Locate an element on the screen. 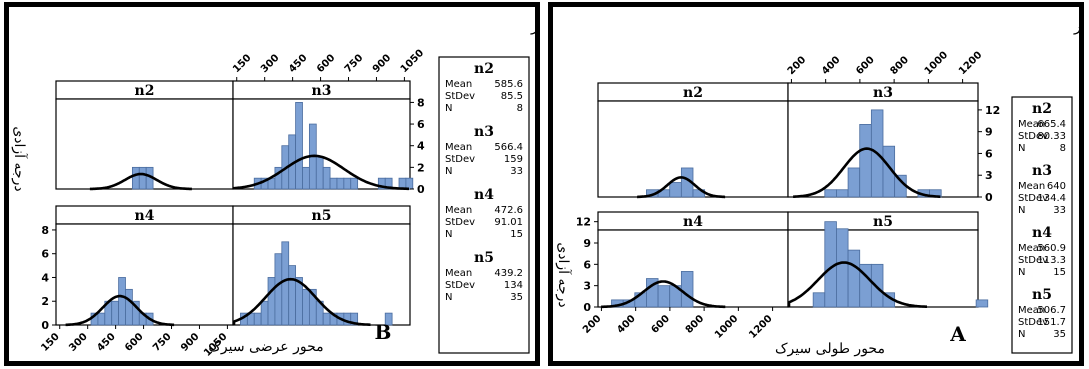  facet-label-n3: n3 is located at coordinates (883, 93).